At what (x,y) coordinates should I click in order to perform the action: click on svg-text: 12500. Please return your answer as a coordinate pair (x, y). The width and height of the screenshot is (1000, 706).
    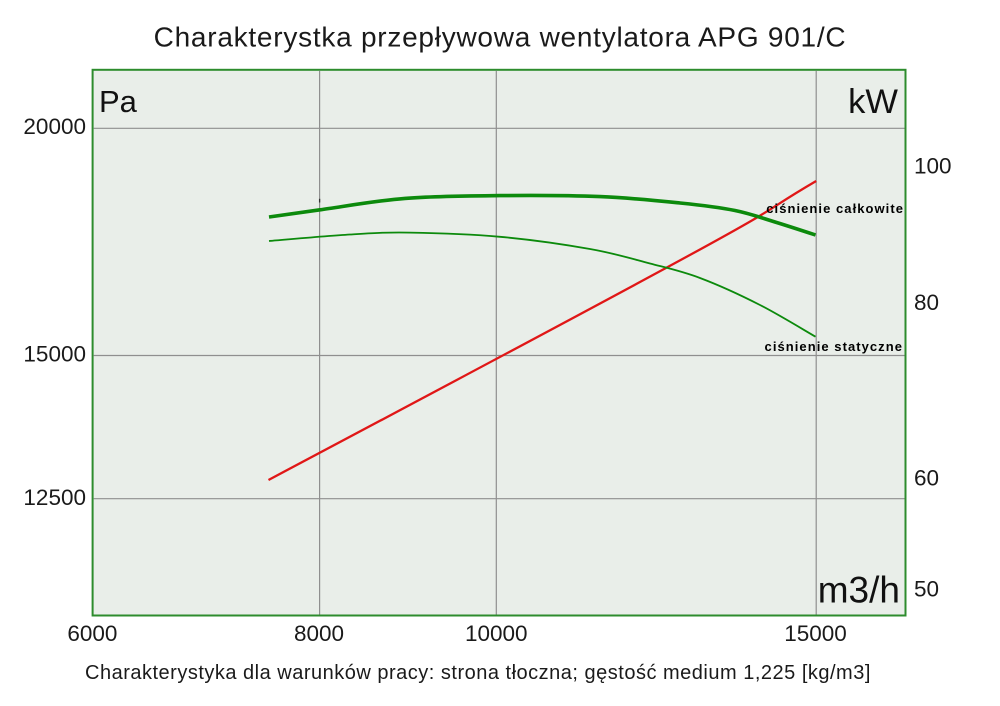
    Looking at the image, I should click on (54, 497).